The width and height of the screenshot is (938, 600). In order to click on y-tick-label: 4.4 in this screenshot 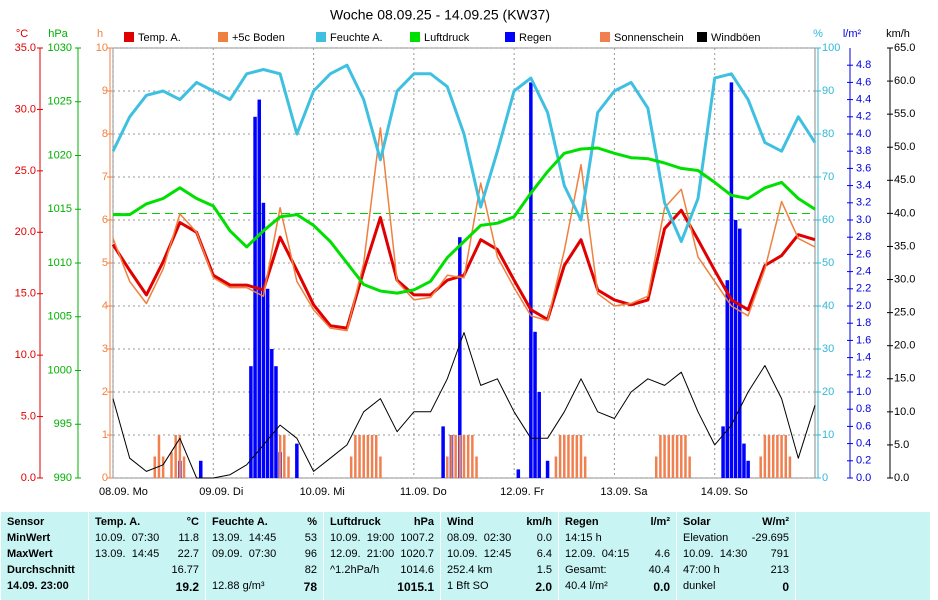, I will do `click(863, 100)`.